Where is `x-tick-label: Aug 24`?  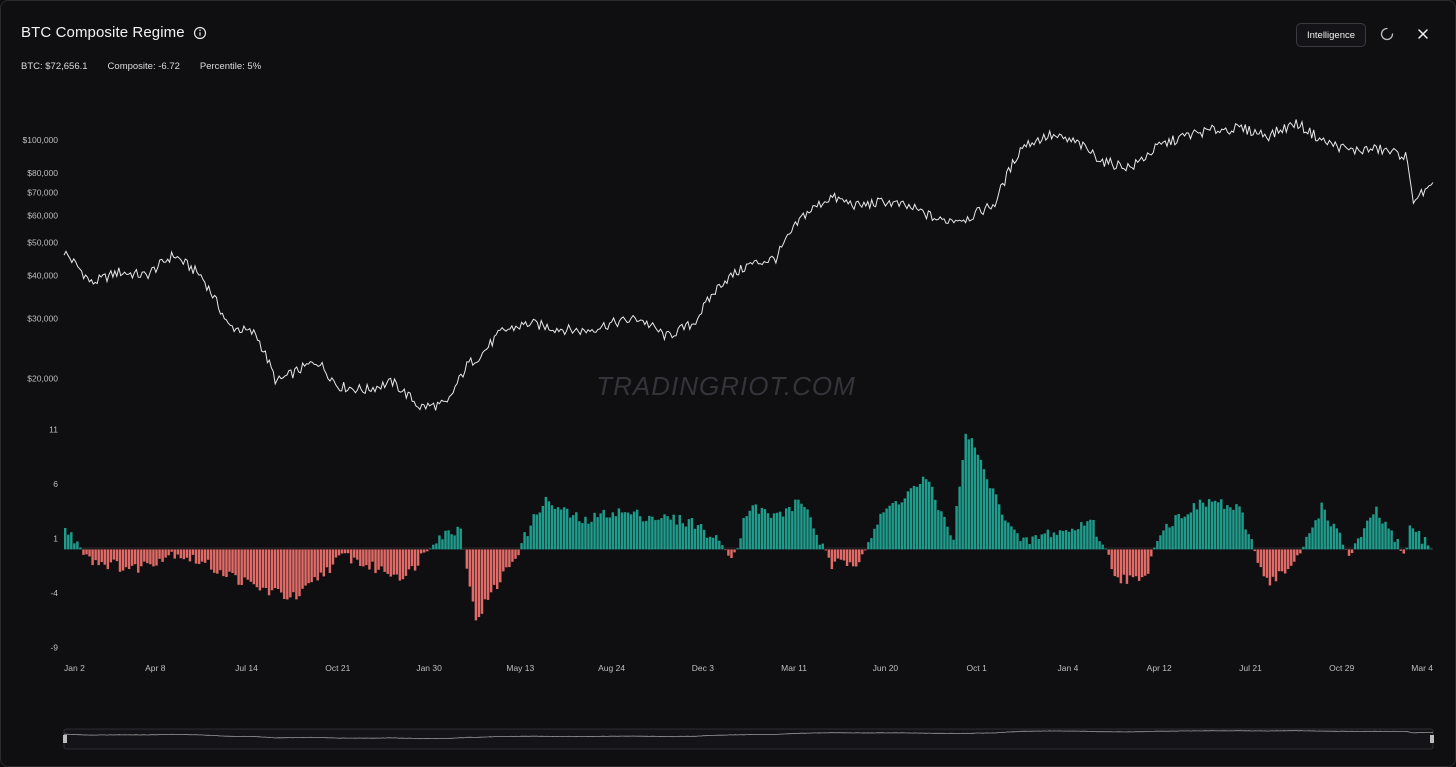
x-tick-label: Aug 24 is located at coordinates (611, 668).